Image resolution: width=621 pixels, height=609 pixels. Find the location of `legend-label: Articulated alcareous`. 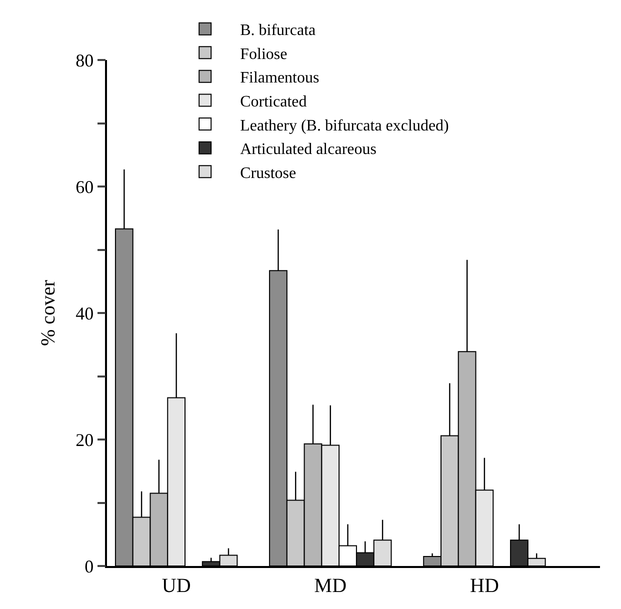

legend-label: Articulated alcareous is located at coordinates (308, 149).